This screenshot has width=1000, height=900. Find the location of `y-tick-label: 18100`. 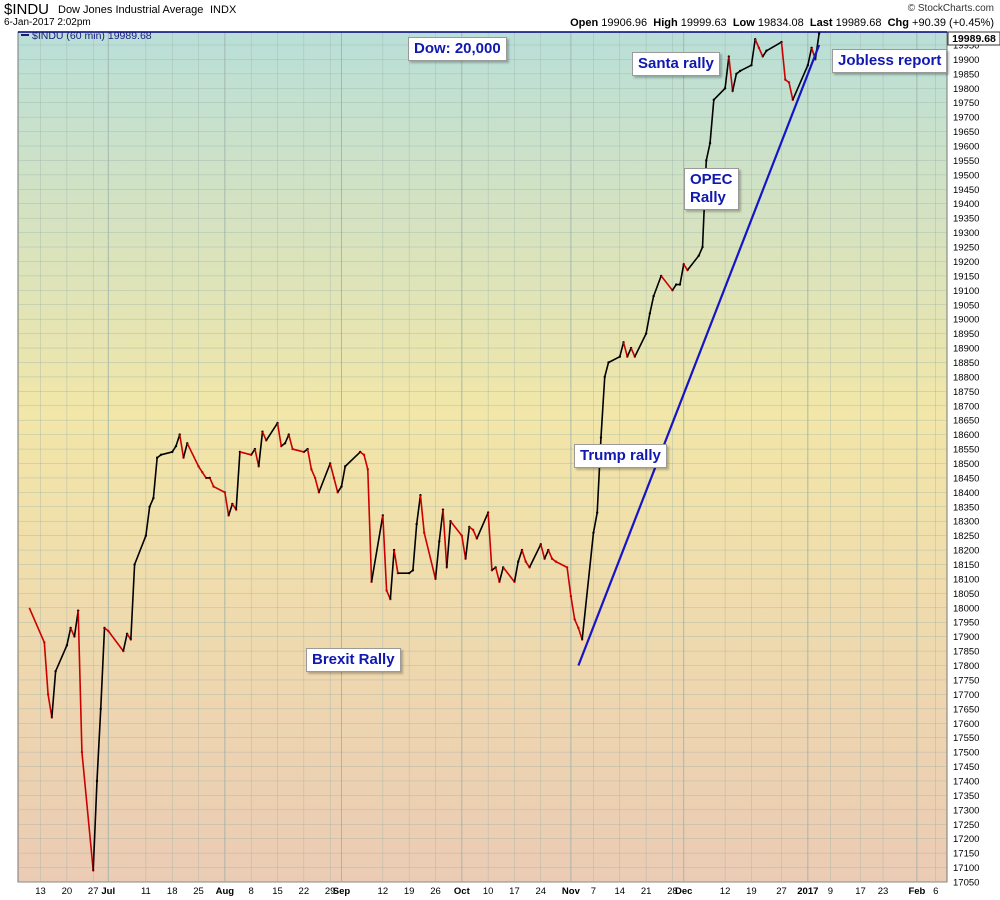

y-tick-label: 18100 is located at coordinates (966, 579).